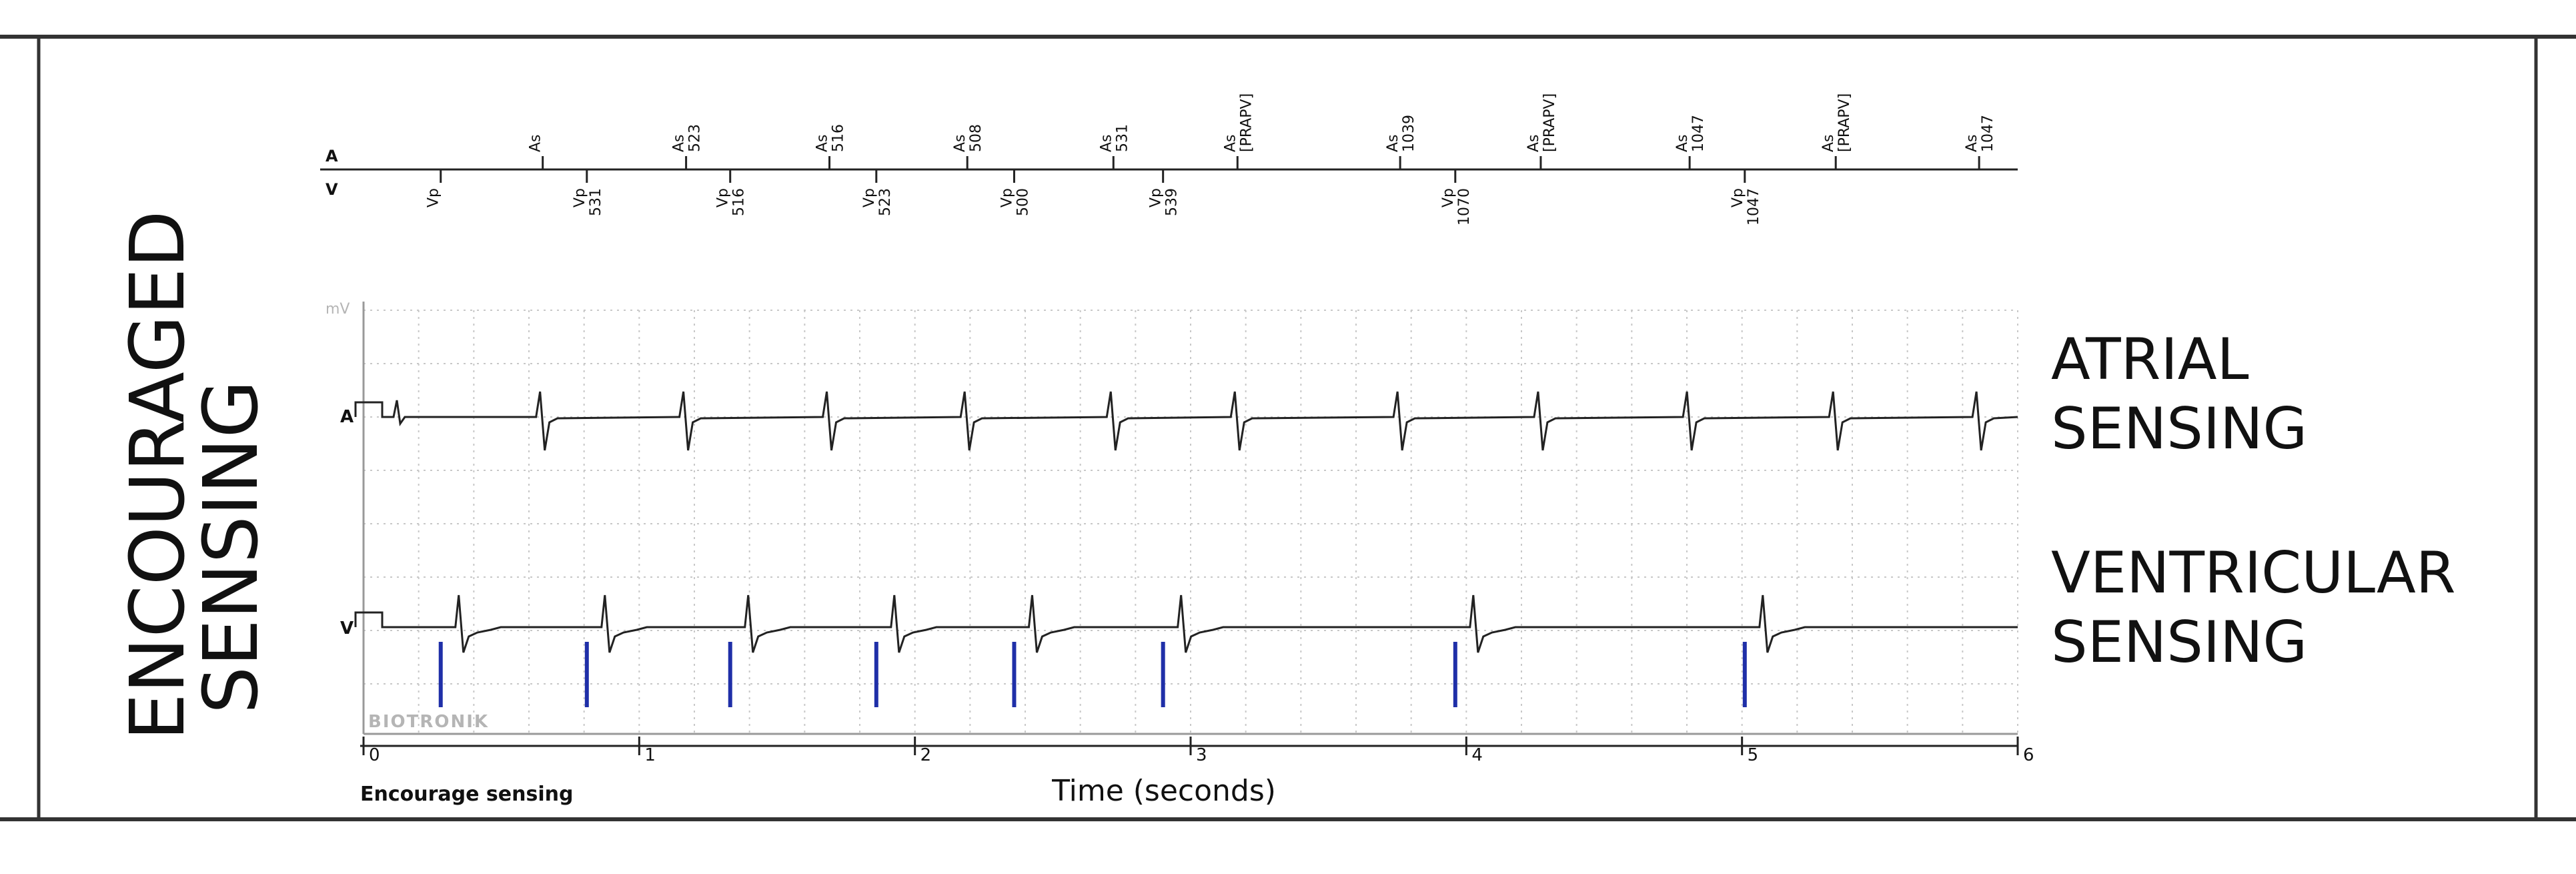  I want to click on atrial-marker: As 1039, so click(1401, 133).